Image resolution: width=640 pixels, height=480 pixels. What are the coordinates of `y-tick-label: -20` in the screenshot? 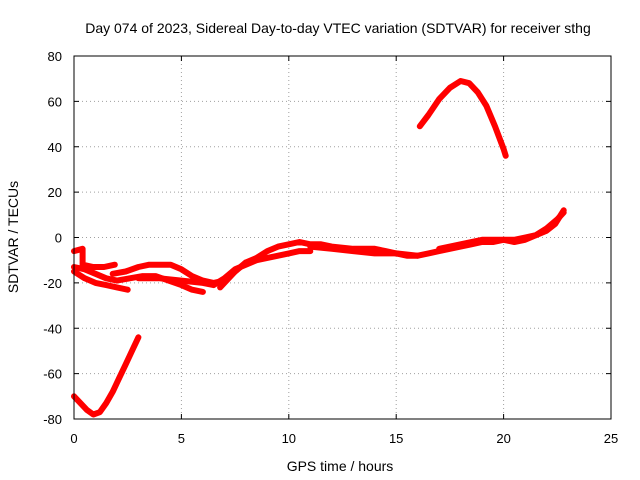 It's located at (52, 283).